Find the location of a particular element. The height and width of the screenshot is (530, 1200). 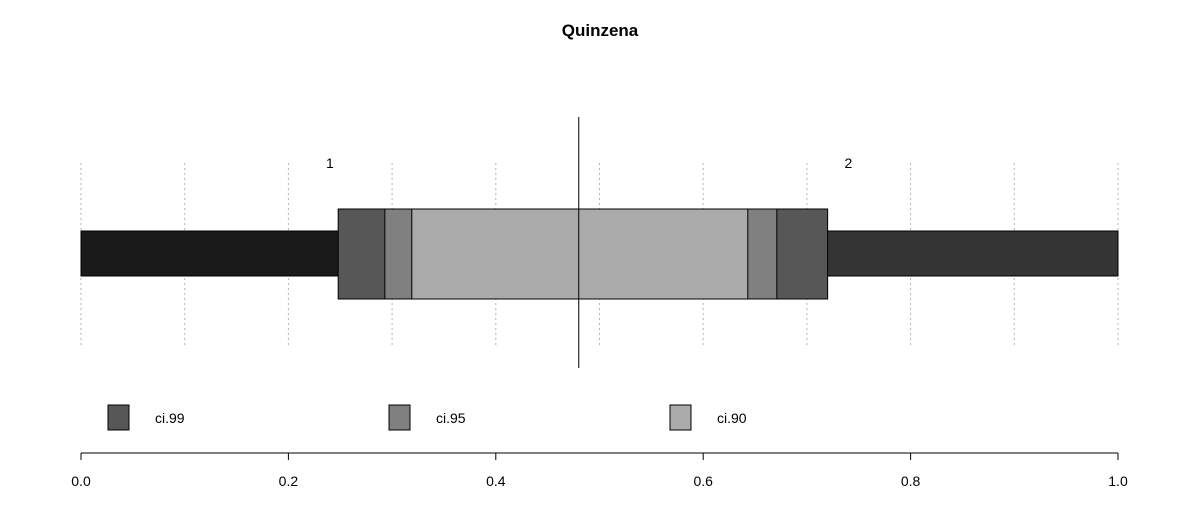

legend-label-ci-95: ci.95 is located at coordinates (451, 418).